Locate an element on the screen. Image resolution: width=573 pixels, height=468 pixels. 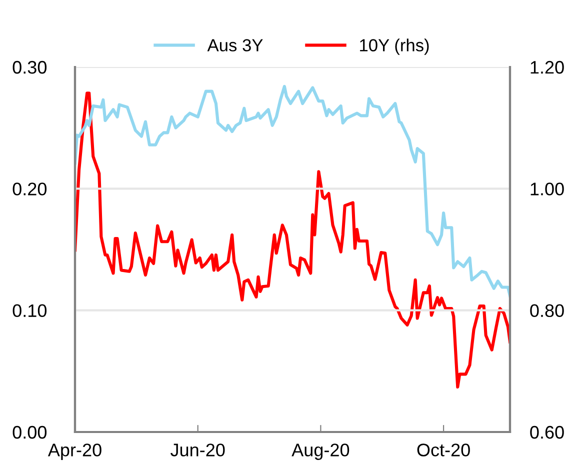
y-tick-label: 0.00 is located at coordinates (29, 432).